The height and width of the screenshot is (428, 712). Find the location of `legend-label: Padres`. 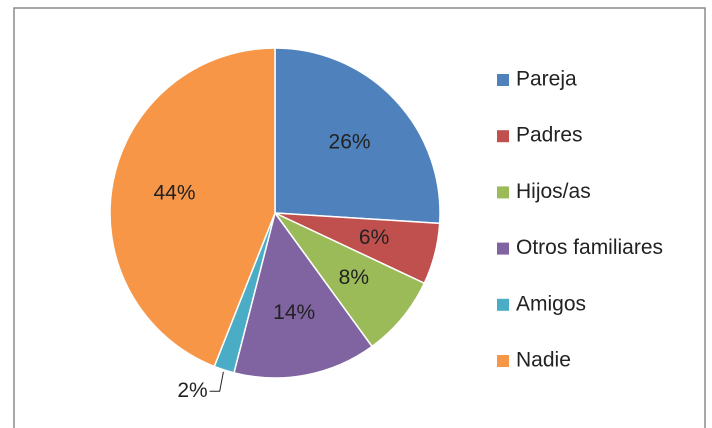

legend-label: Padres is located at coordinates (549, 135).